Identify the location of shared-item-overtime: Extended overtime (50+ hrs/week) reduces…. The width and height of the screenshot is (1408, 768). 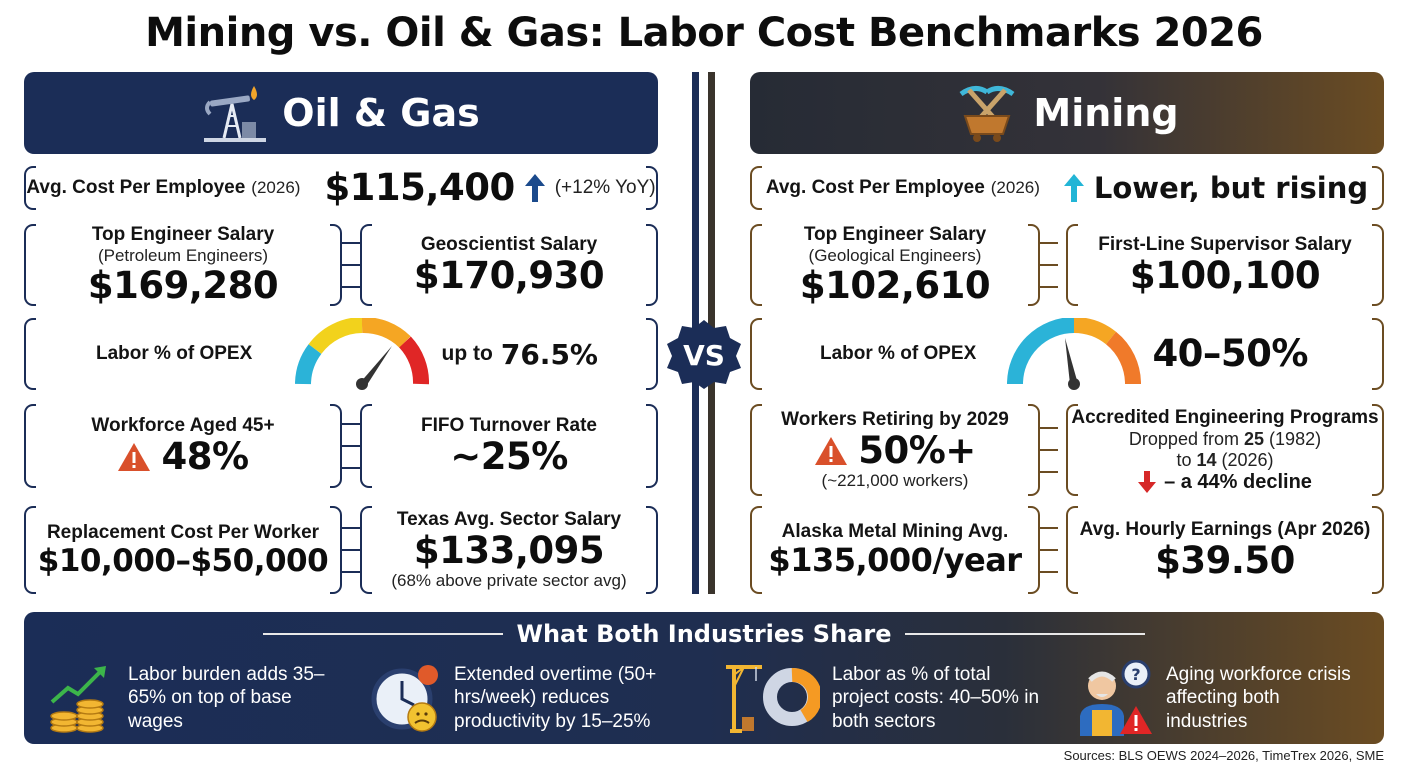
(522, 698).